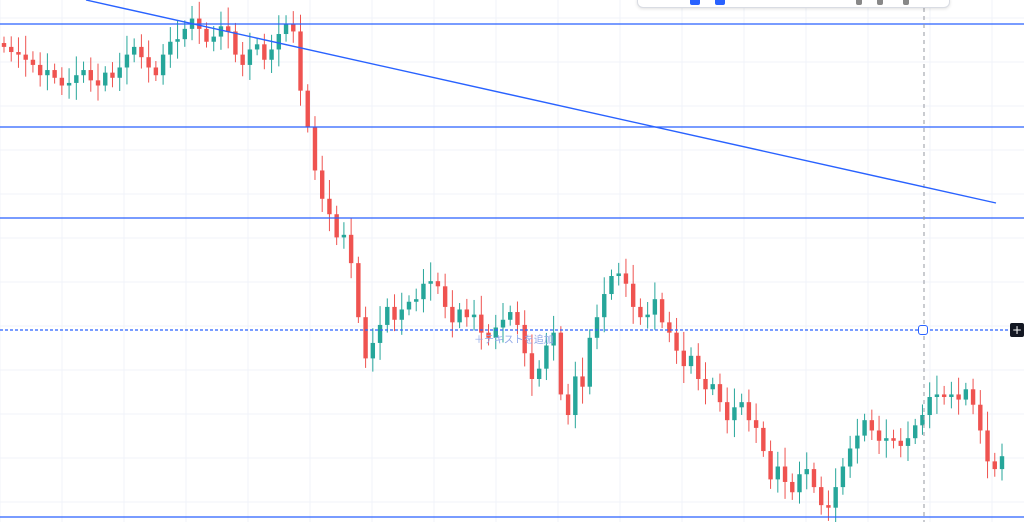  Describe the element at coordinates (906, 2) in the screenshot. I see `delete-icon` at that location.